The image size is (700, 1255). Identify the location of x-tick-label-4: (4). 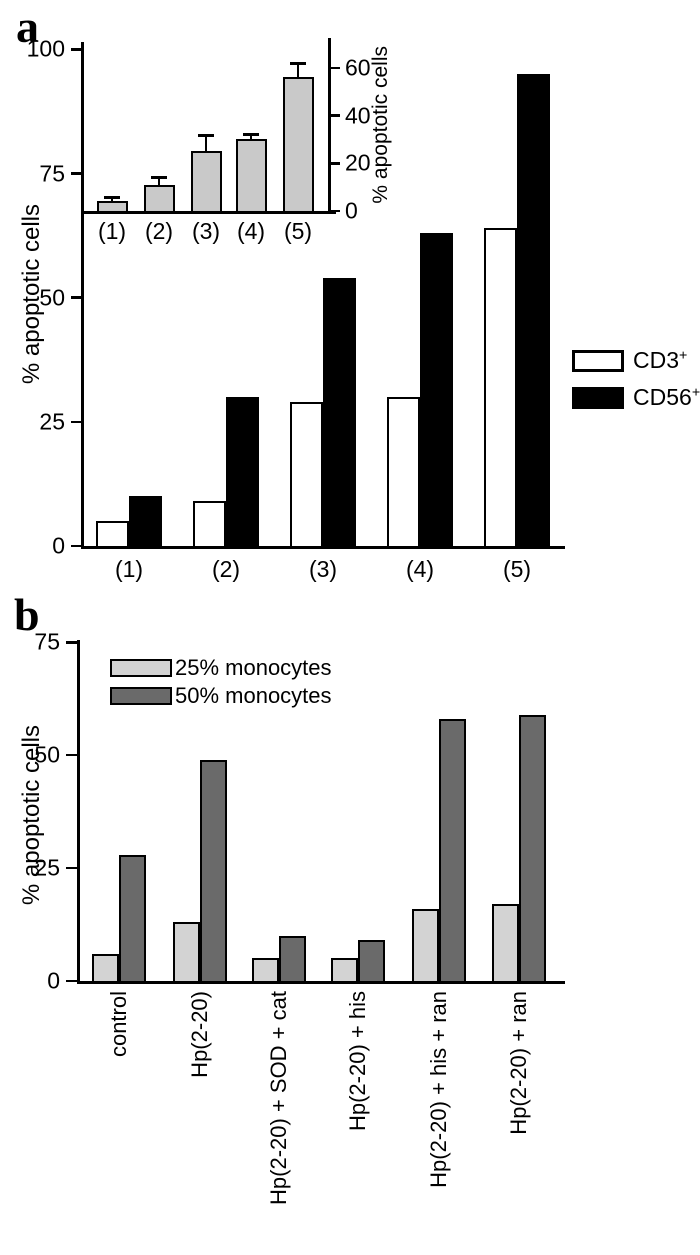
(251, 231).